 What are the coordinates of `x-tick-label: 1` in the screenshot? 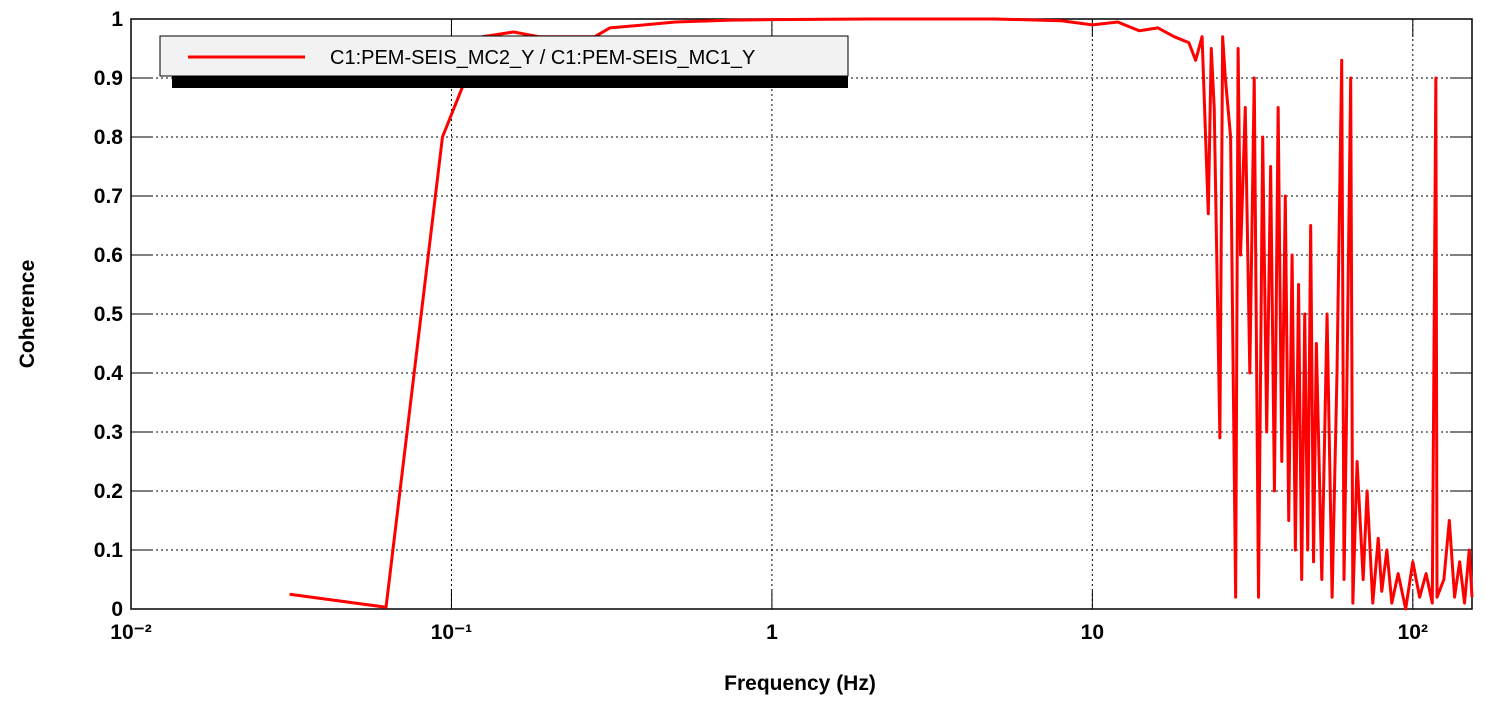 It's located at (772, 632).